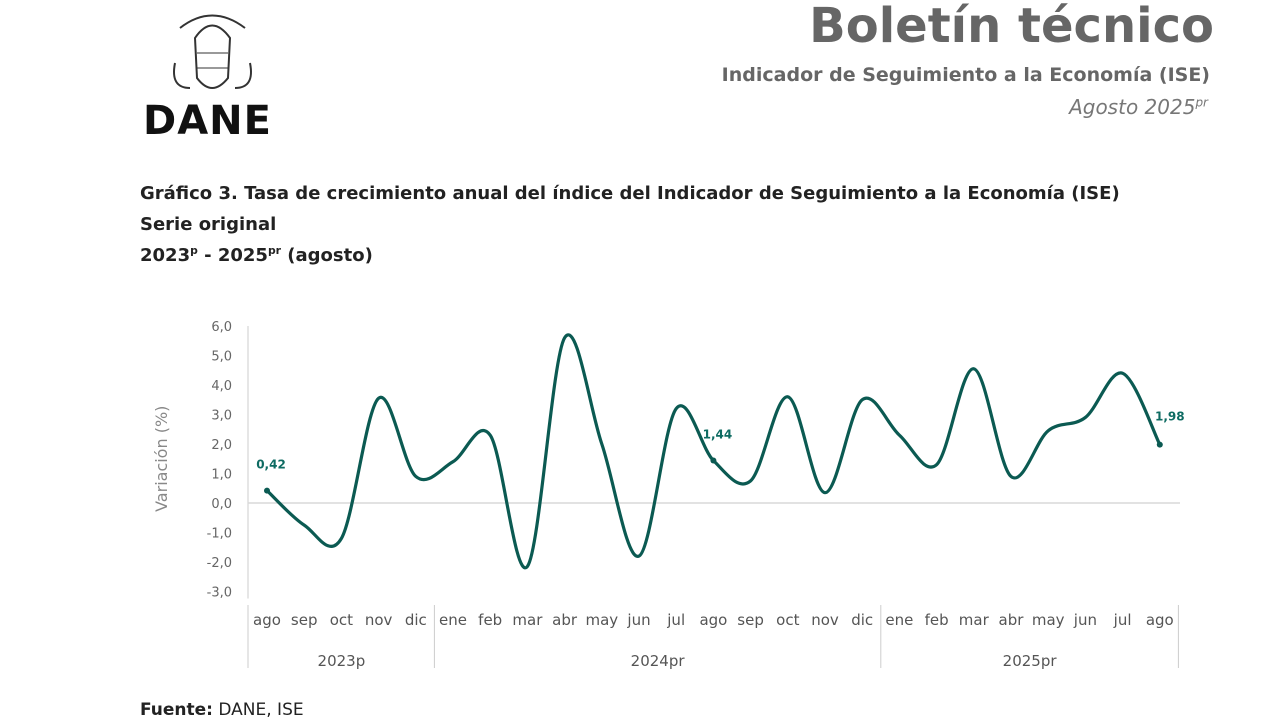  Describe the element at coordinates (212, 51) in the screenshot. I see `colombia-coat-of-arms-logo` at that location.